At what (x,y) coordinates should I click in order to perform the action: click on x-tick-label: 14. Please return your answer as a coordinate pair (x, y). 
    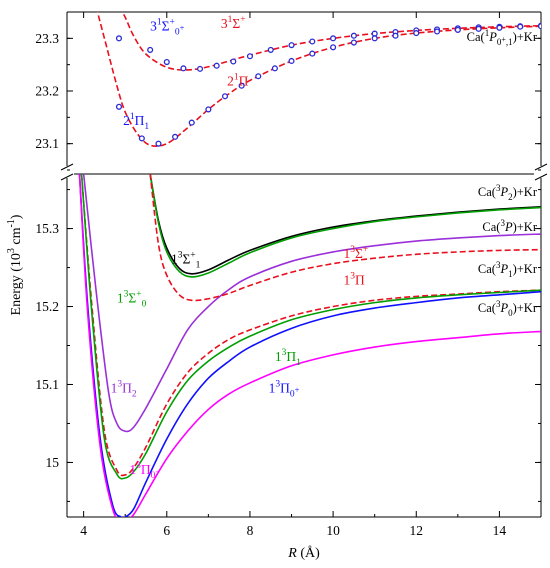
    Looking at the image, I should click on (500, 530).